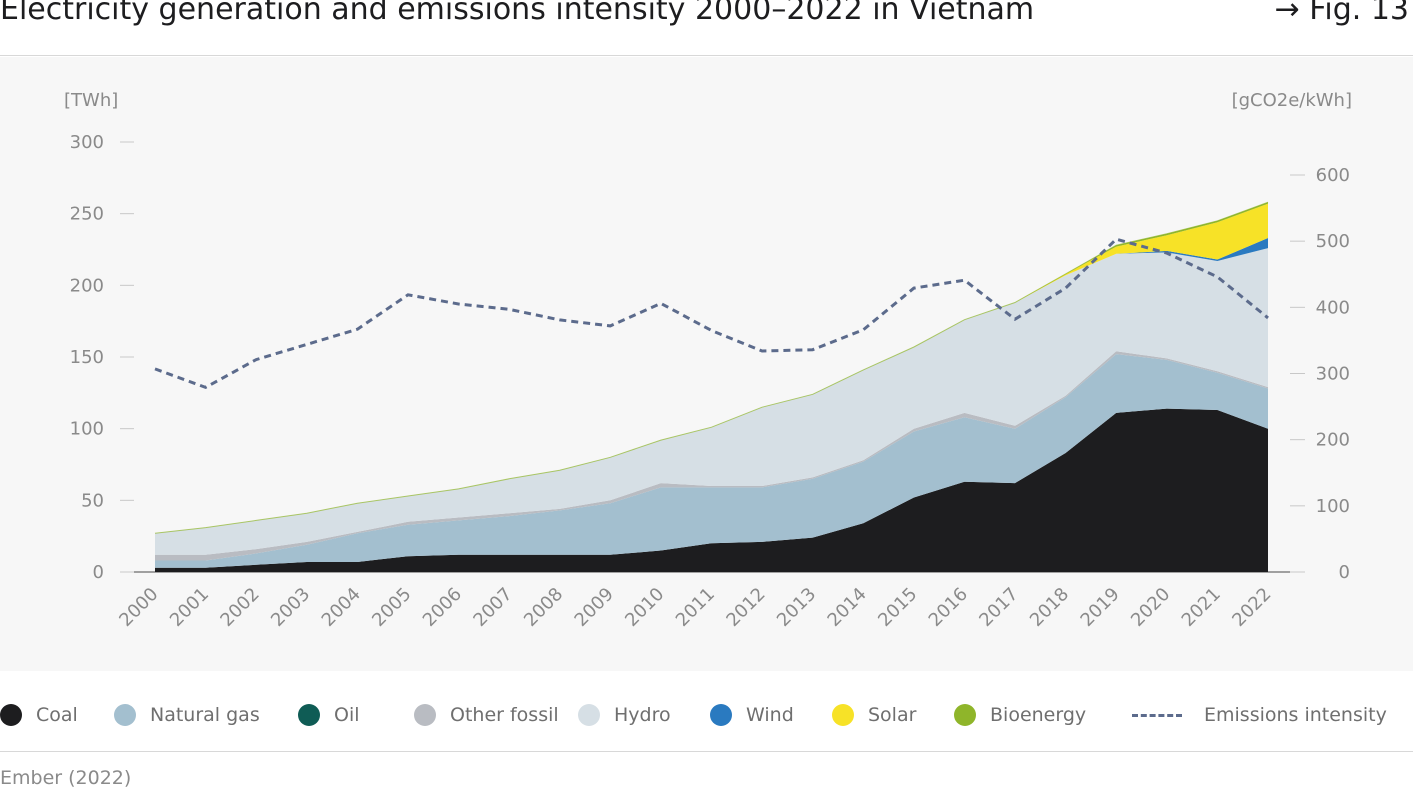 The width and height of the screenshot is (1413, 807). What do you see at coordinates (695, 607) in the screenshot?
I see `x-tick-label: 2011` at bounding box center [695, 607].